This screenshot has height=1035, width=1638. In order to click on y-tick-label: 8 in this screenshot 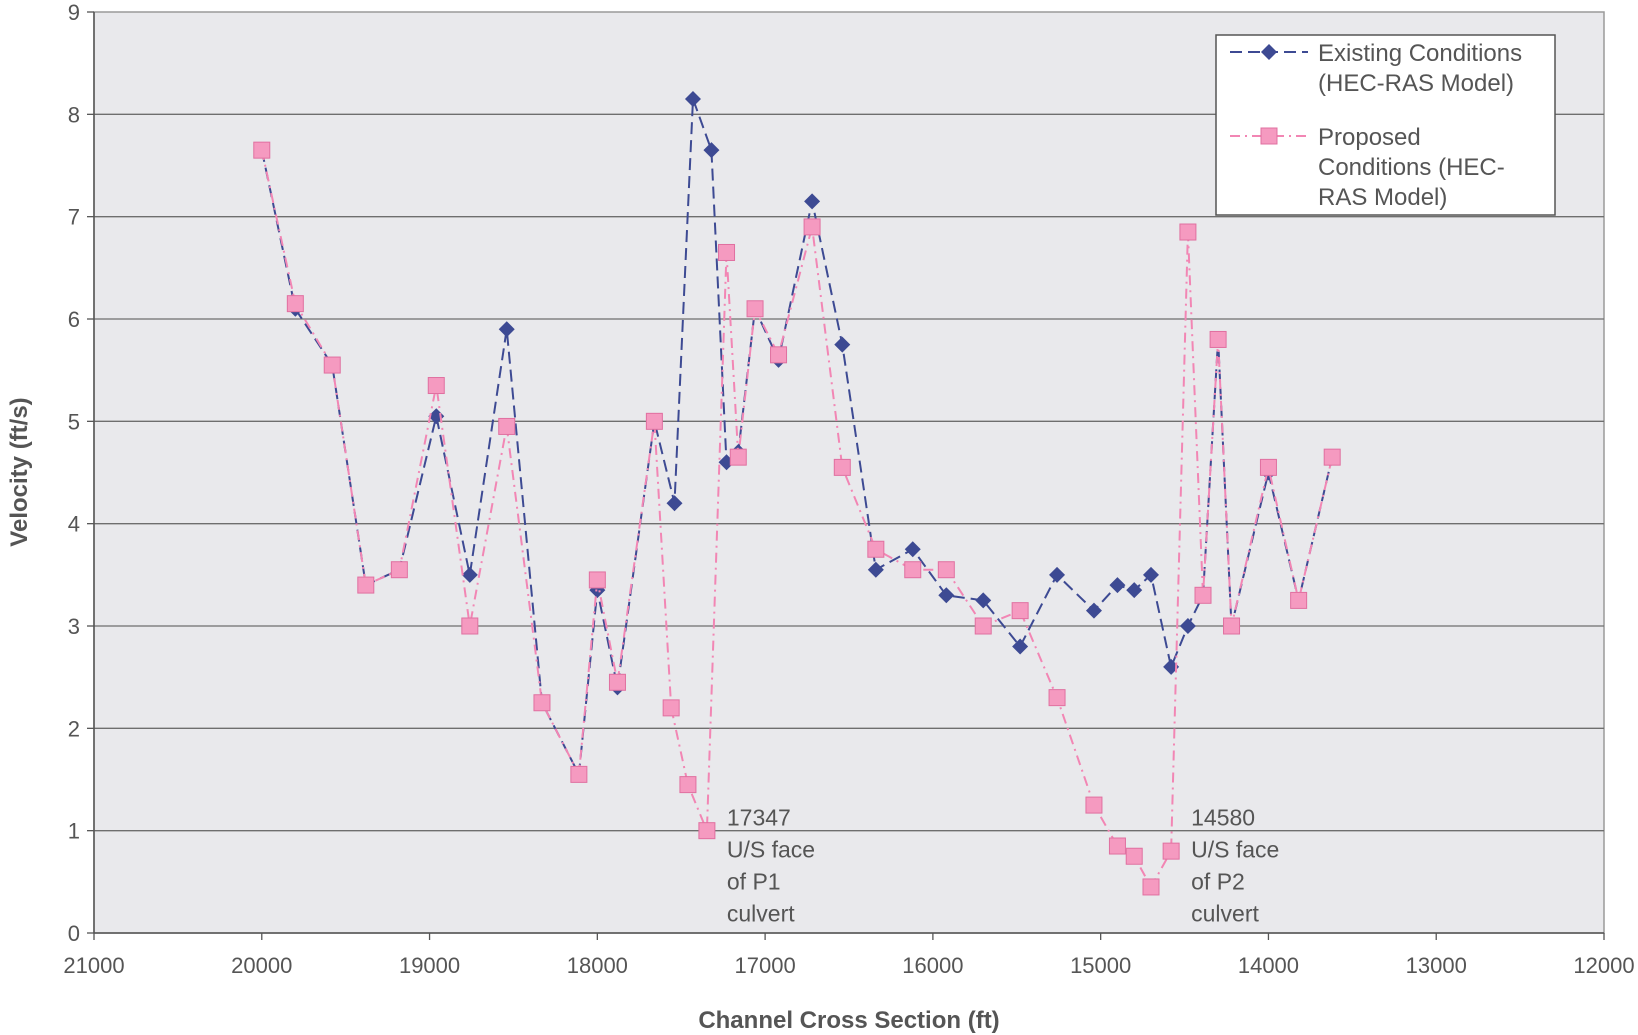, I will do `click(74, 114)`.